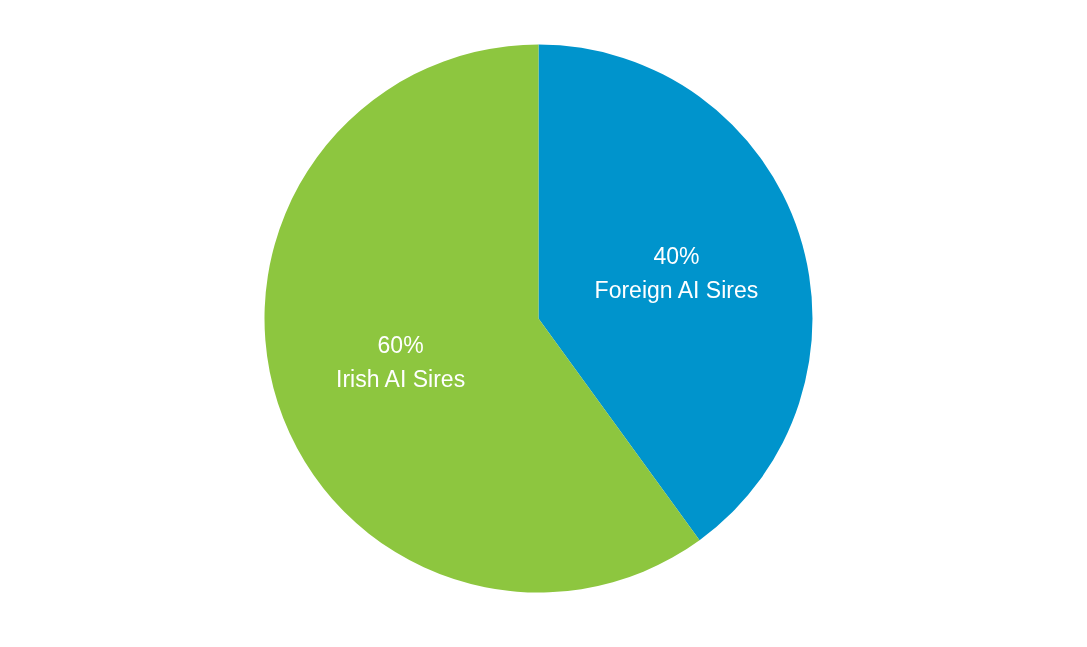 Image resolution: width=1087 pixels, height=647 pixels. Describe the element at coordinates (400, 345) in the screenshot. I see `data-label: 60%` at that location.